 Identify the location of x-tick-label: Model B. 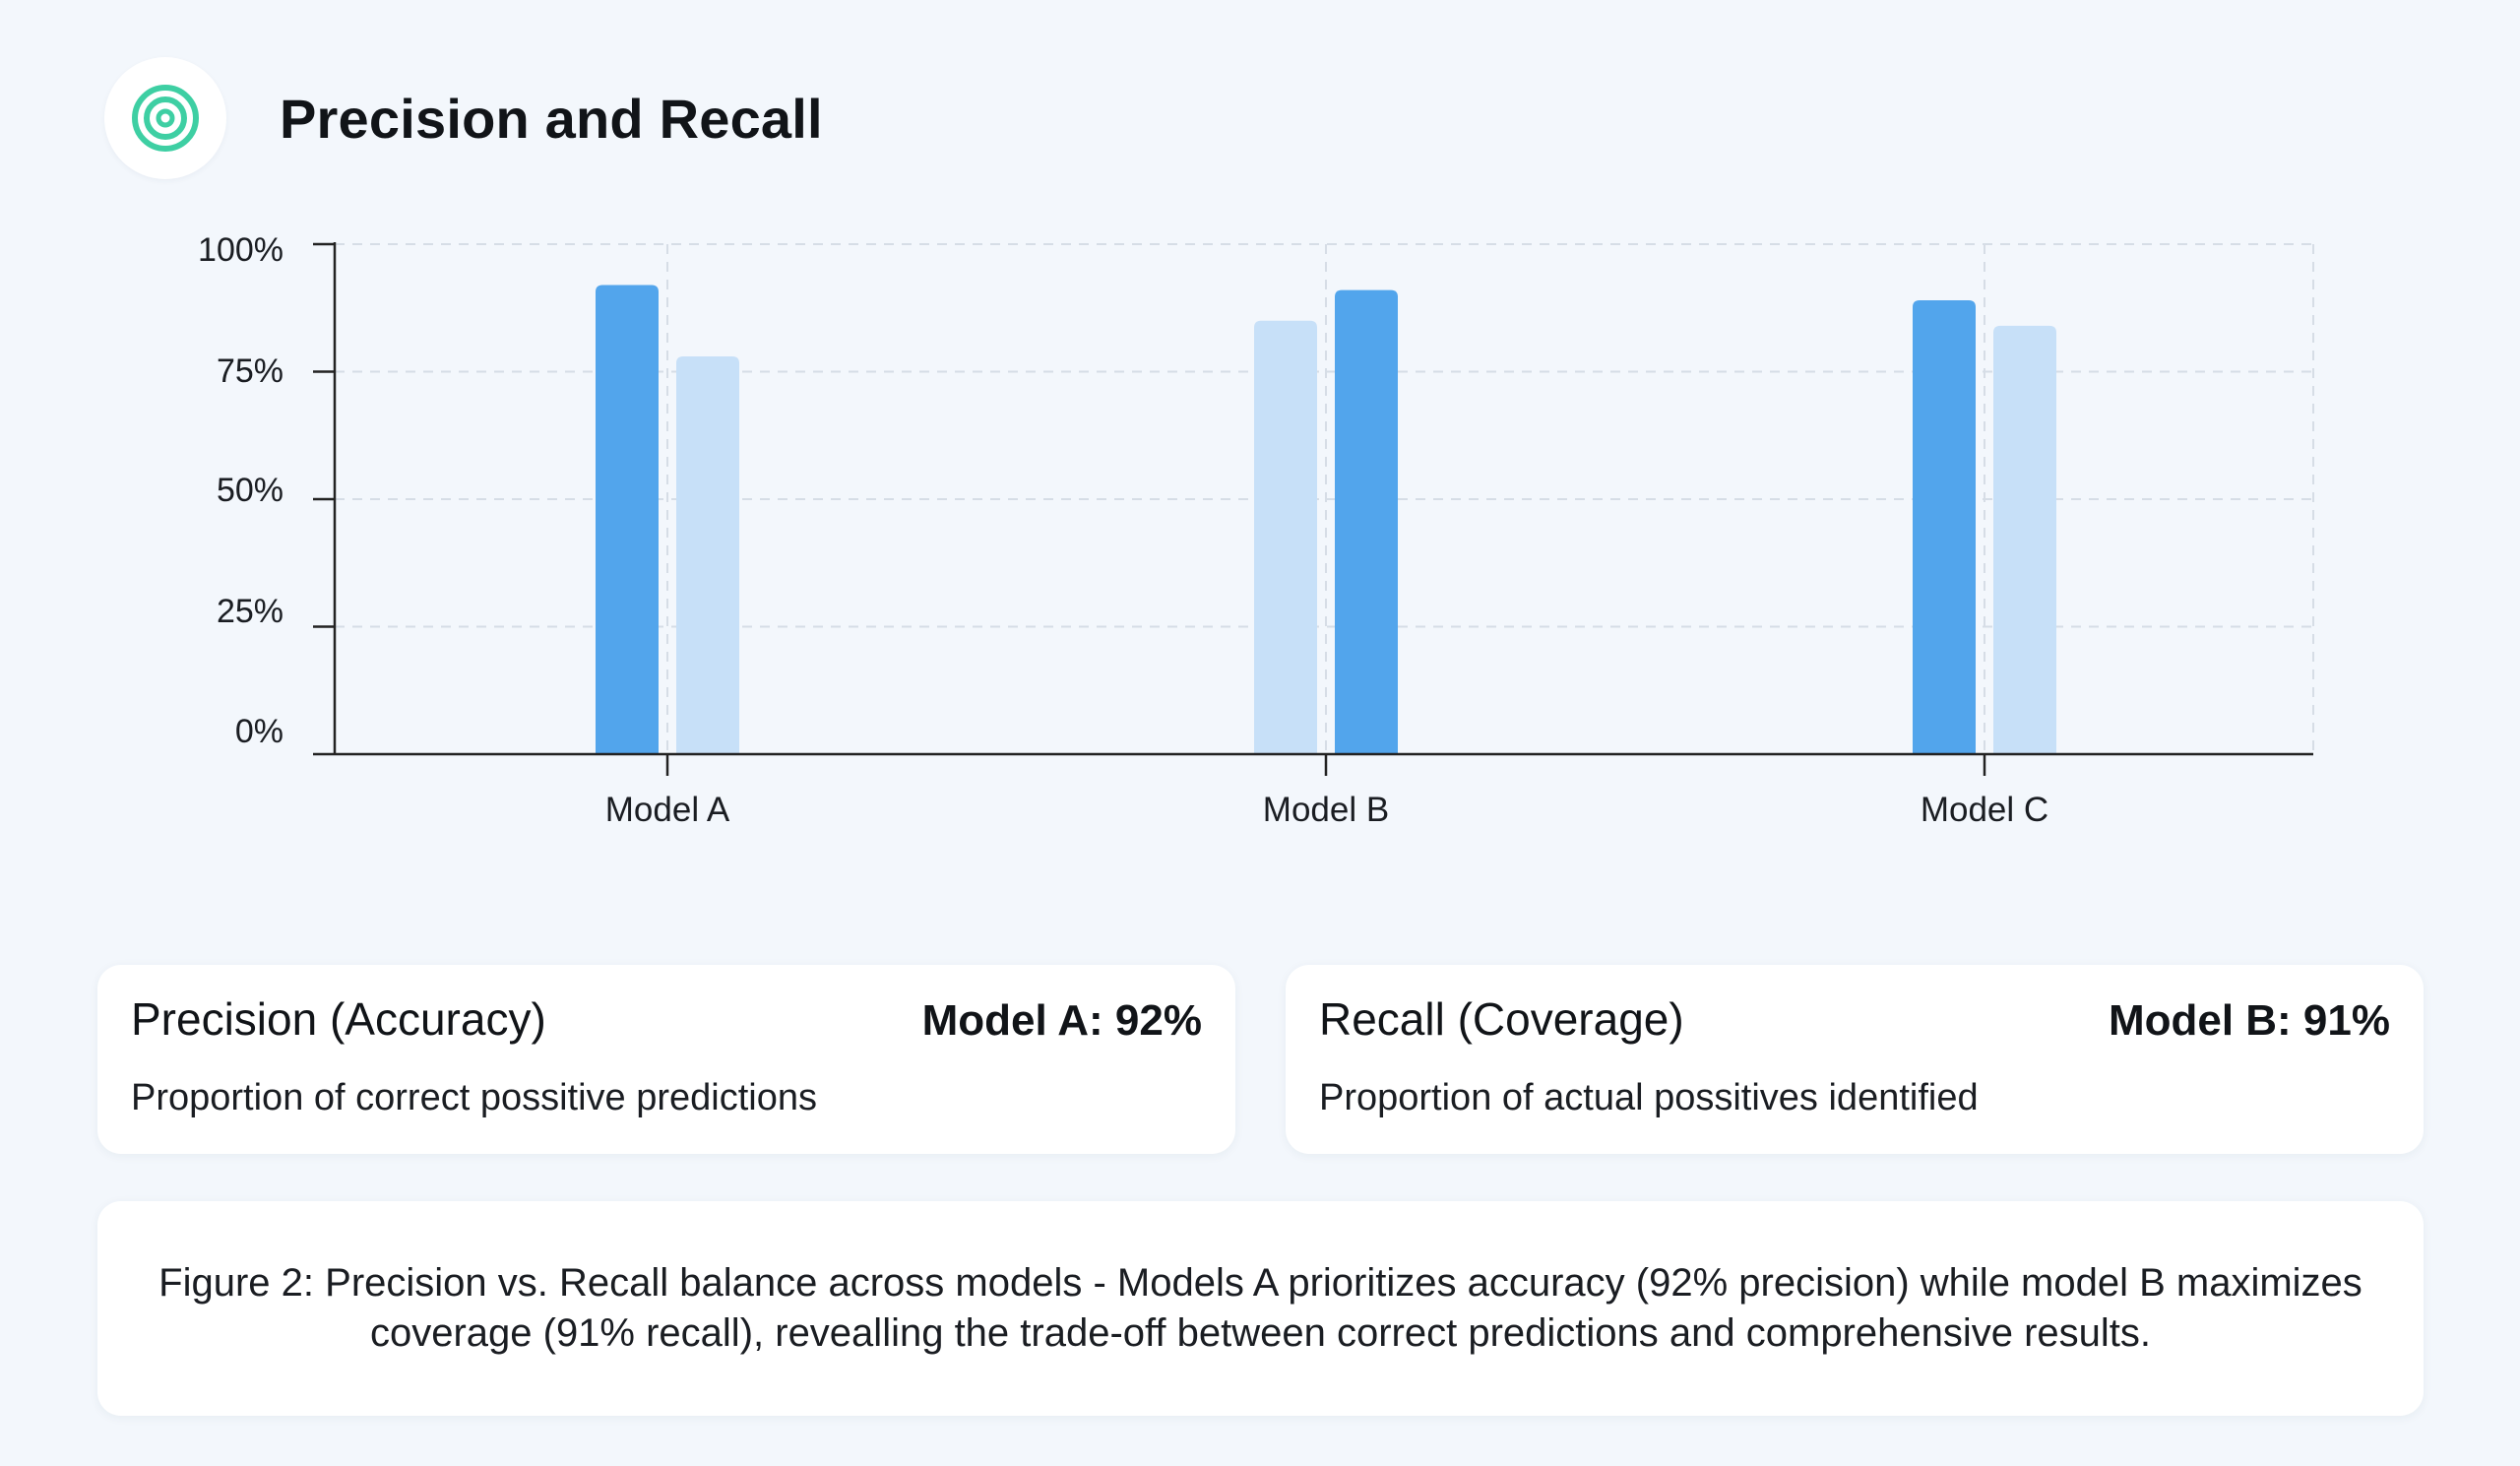
(1326, 810).